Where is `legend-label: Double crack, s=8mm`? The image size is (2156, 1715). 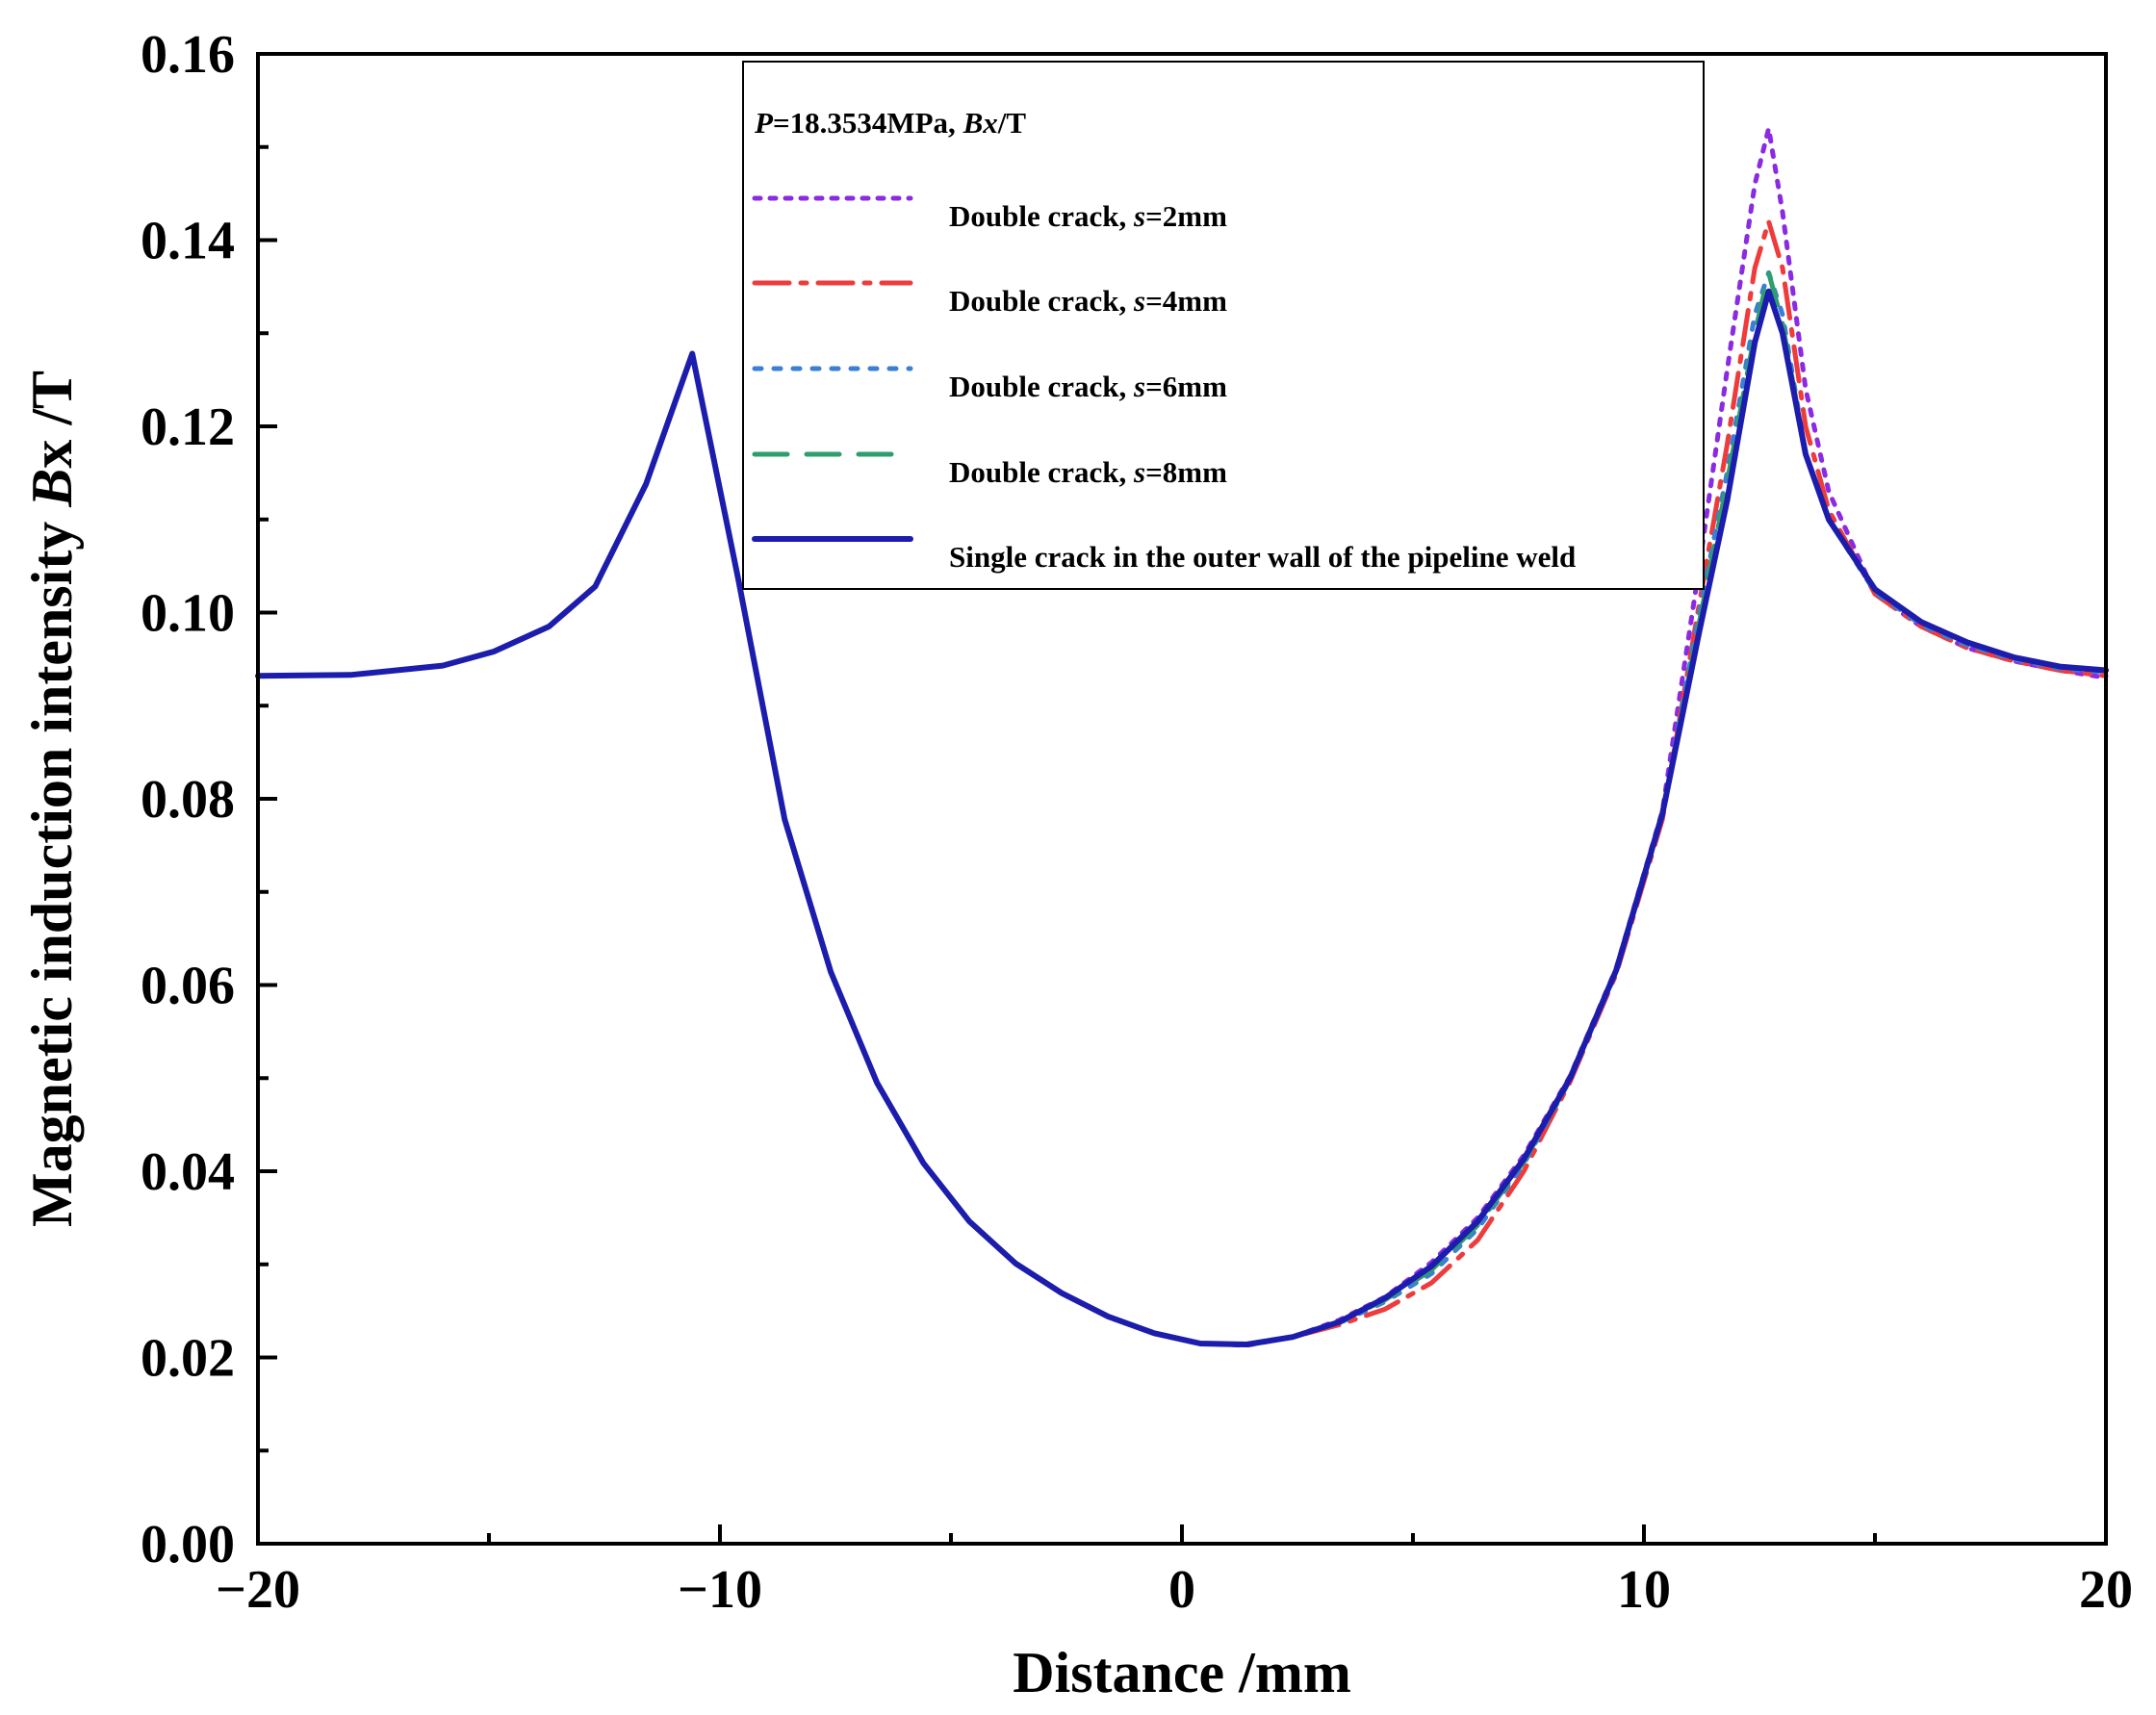
legend-label: Double crack, s=8mm is located at coordinates (1088, 472).